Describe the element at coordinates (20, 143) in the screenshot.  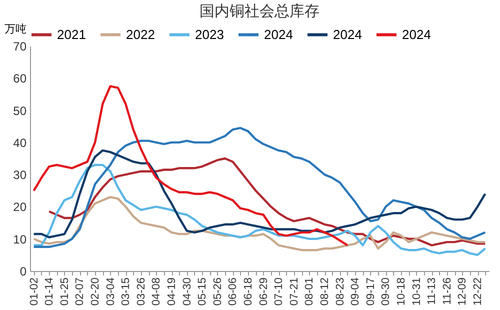
I see `y-tick-label: 40` at that location.